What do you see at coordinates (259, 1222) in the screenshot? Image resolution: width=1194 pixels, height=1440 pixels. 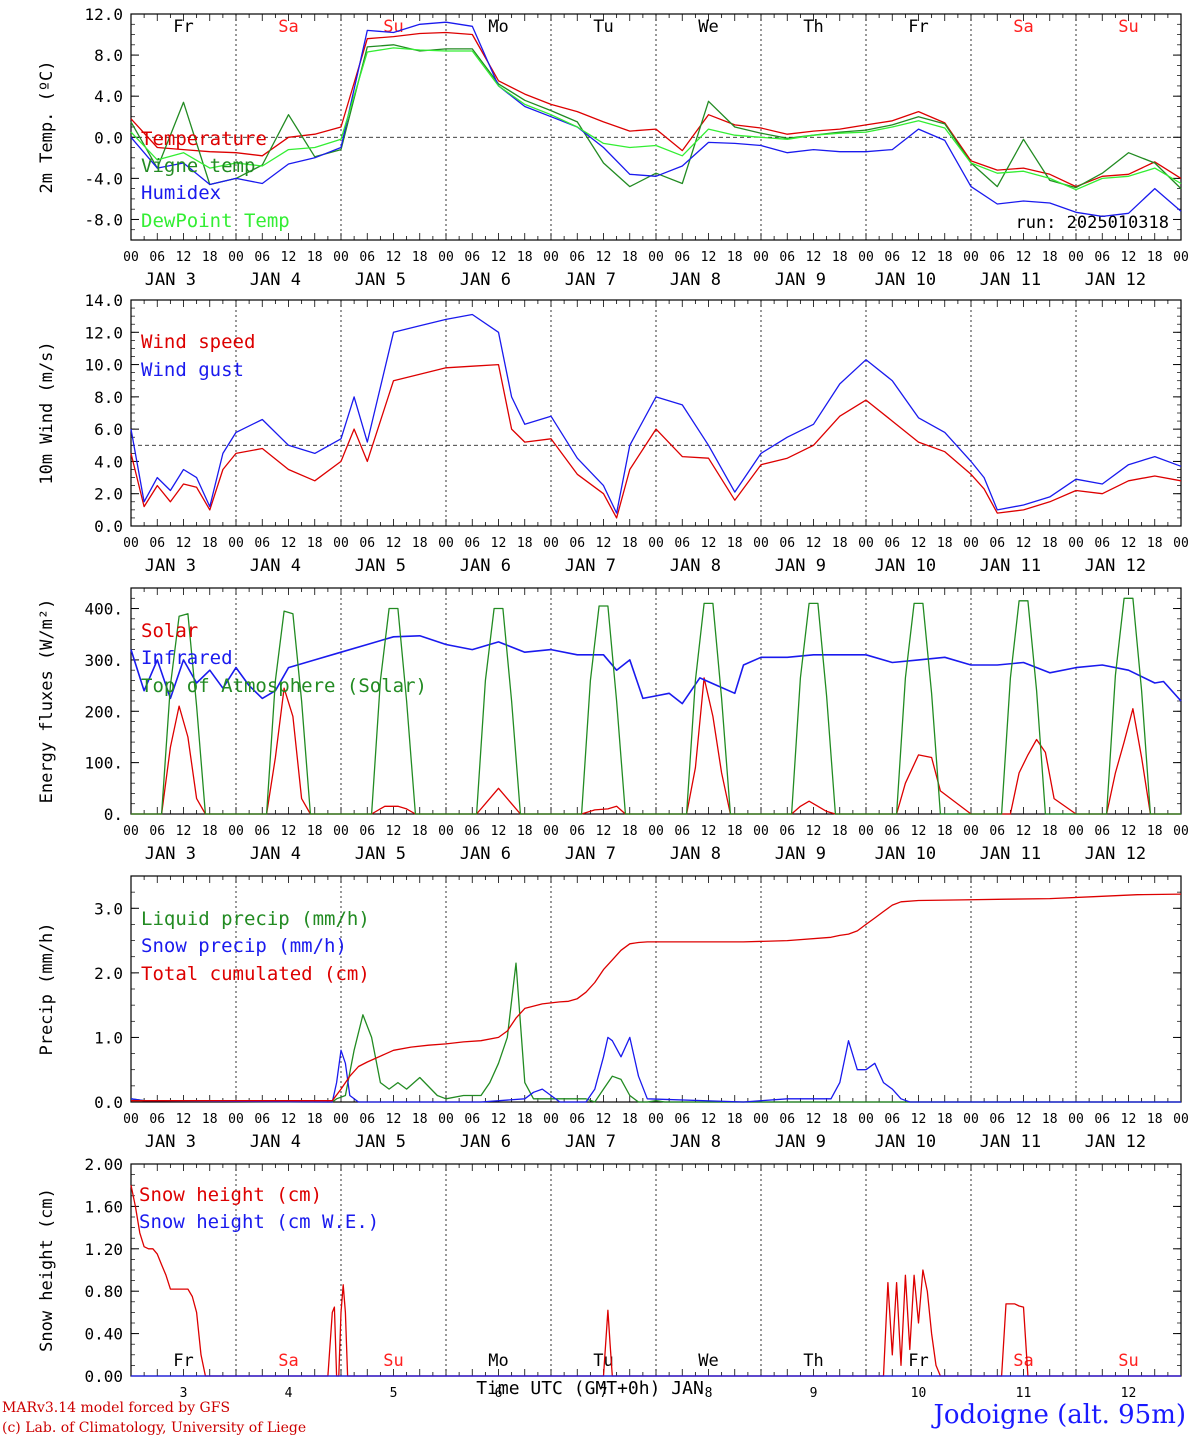 I see `legend-entry: Snow height (cm W.E.)` at bounding box center [259, 1222].